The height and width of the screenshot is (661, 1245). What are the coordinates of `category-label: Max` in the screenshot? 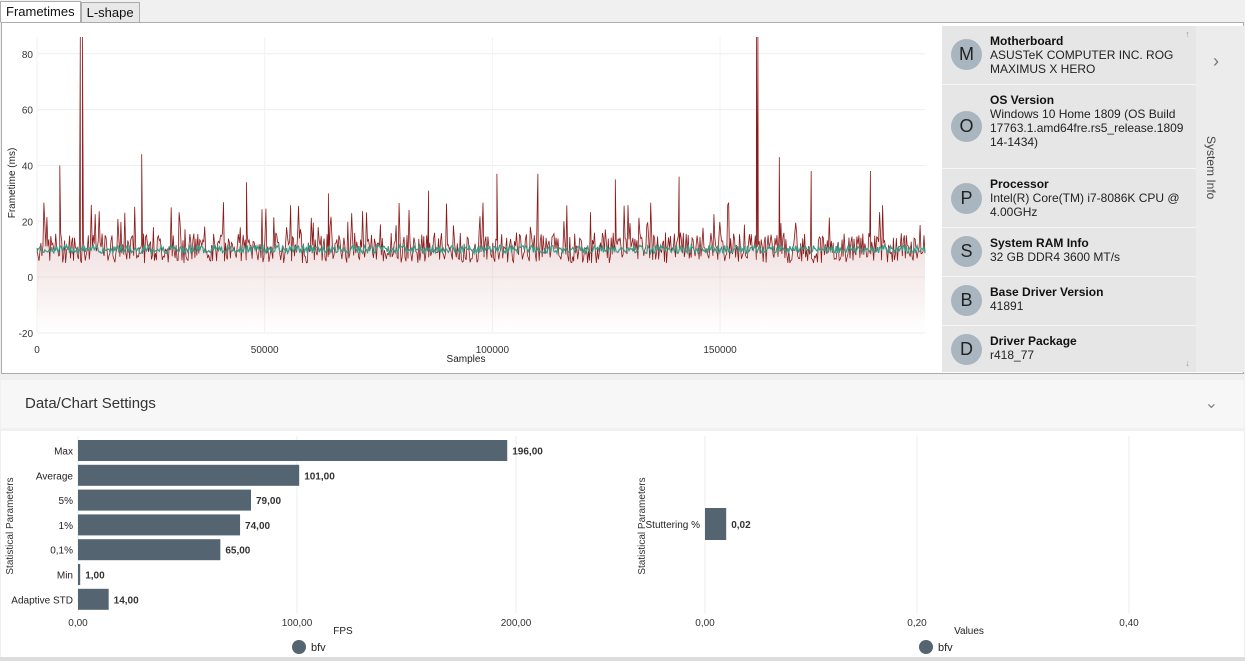 It's located at (63, 452).